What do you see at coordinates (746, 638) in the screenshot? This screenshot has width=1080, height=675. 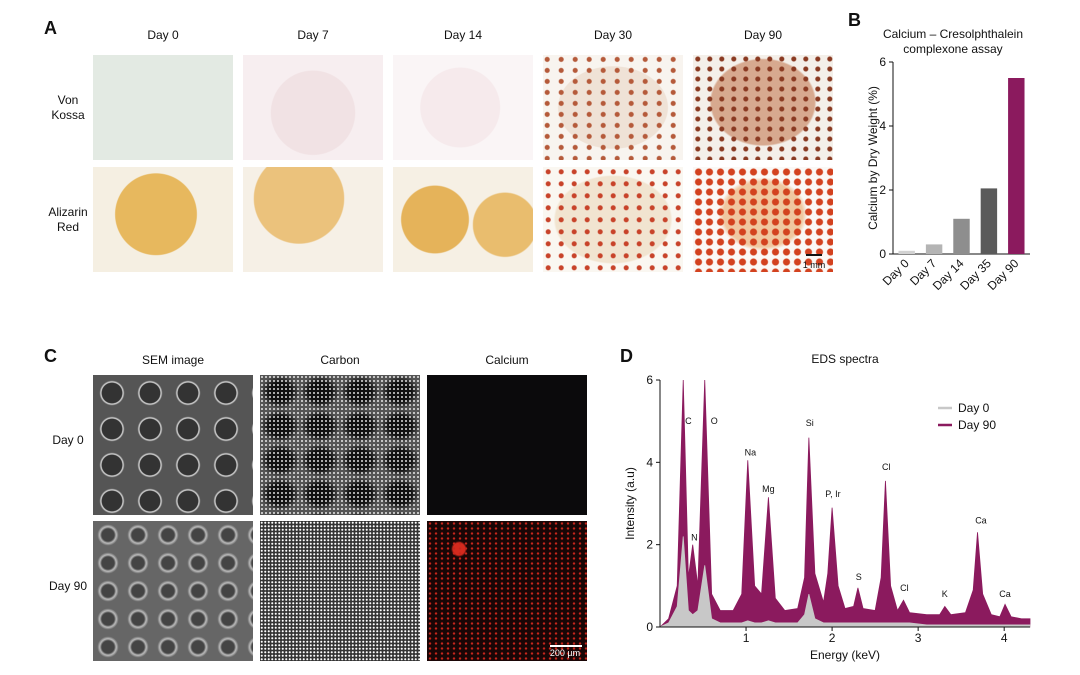 I see `x-tick-label: 1` at bounding box center [746, 638].